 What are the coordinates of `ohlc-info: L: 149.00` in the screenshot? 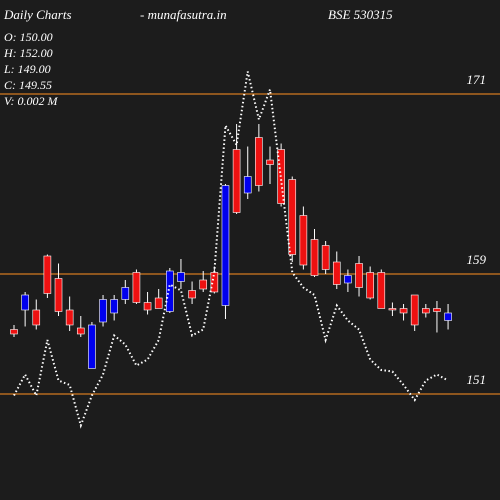 It's located at (27, 69).